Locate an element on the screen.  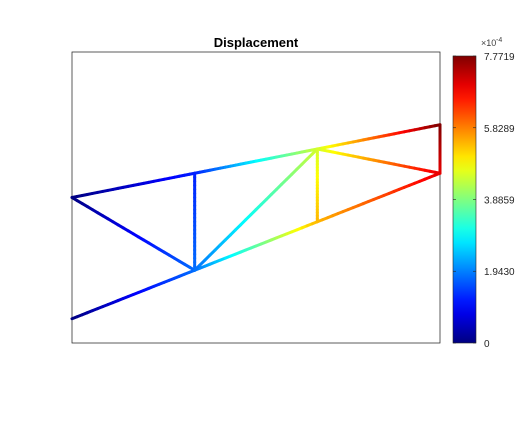
colorbar-exponent-power: -4 is located at coordinates (499, 40).